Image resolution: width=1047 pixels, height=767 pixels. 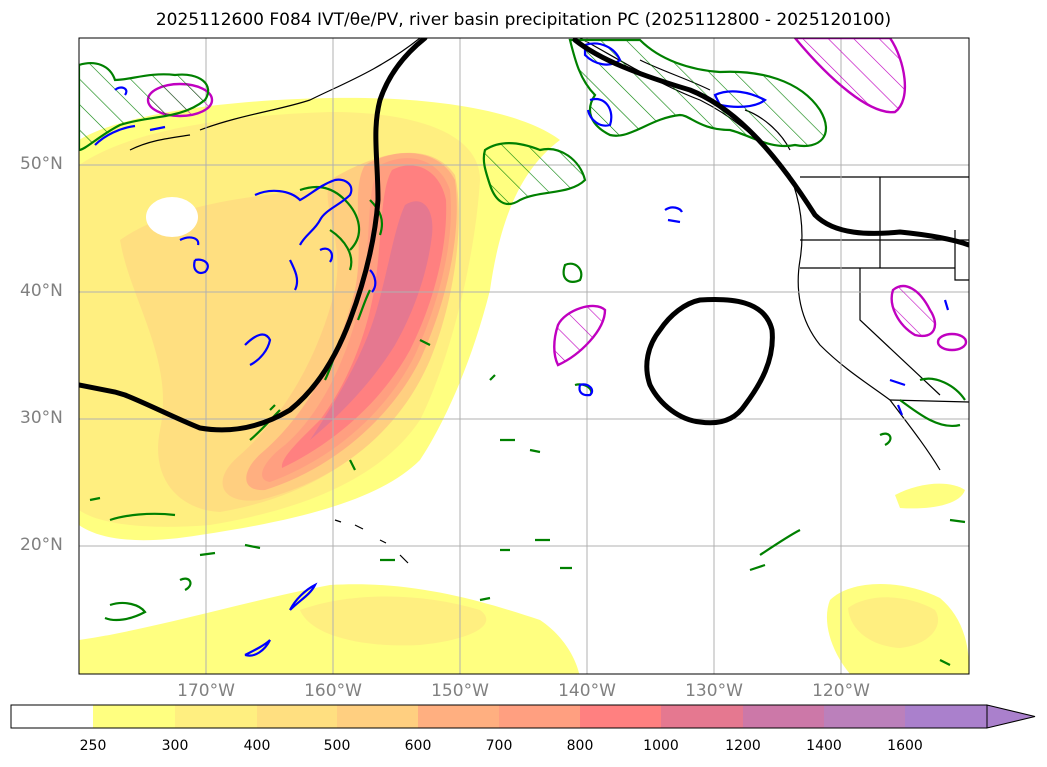 I want to click on colorbar-tick-800: 800, so click(x=580, y=746).